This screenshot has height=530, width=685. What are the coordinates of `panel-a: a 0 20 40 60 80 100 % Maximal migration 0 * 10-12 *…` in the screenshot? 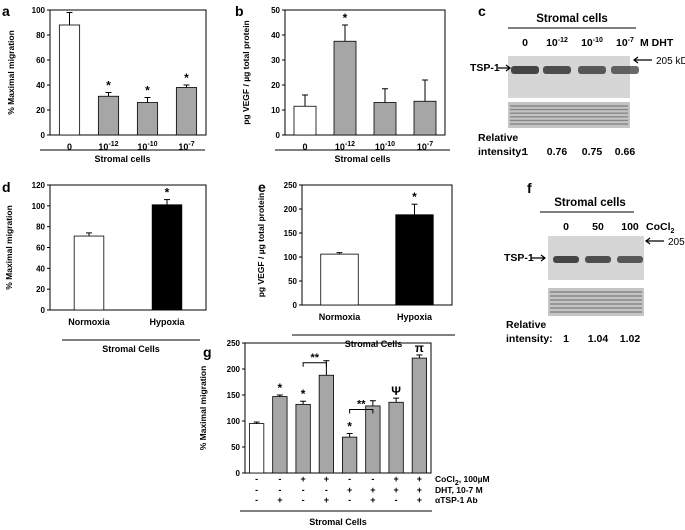 It's located at (104, 83).